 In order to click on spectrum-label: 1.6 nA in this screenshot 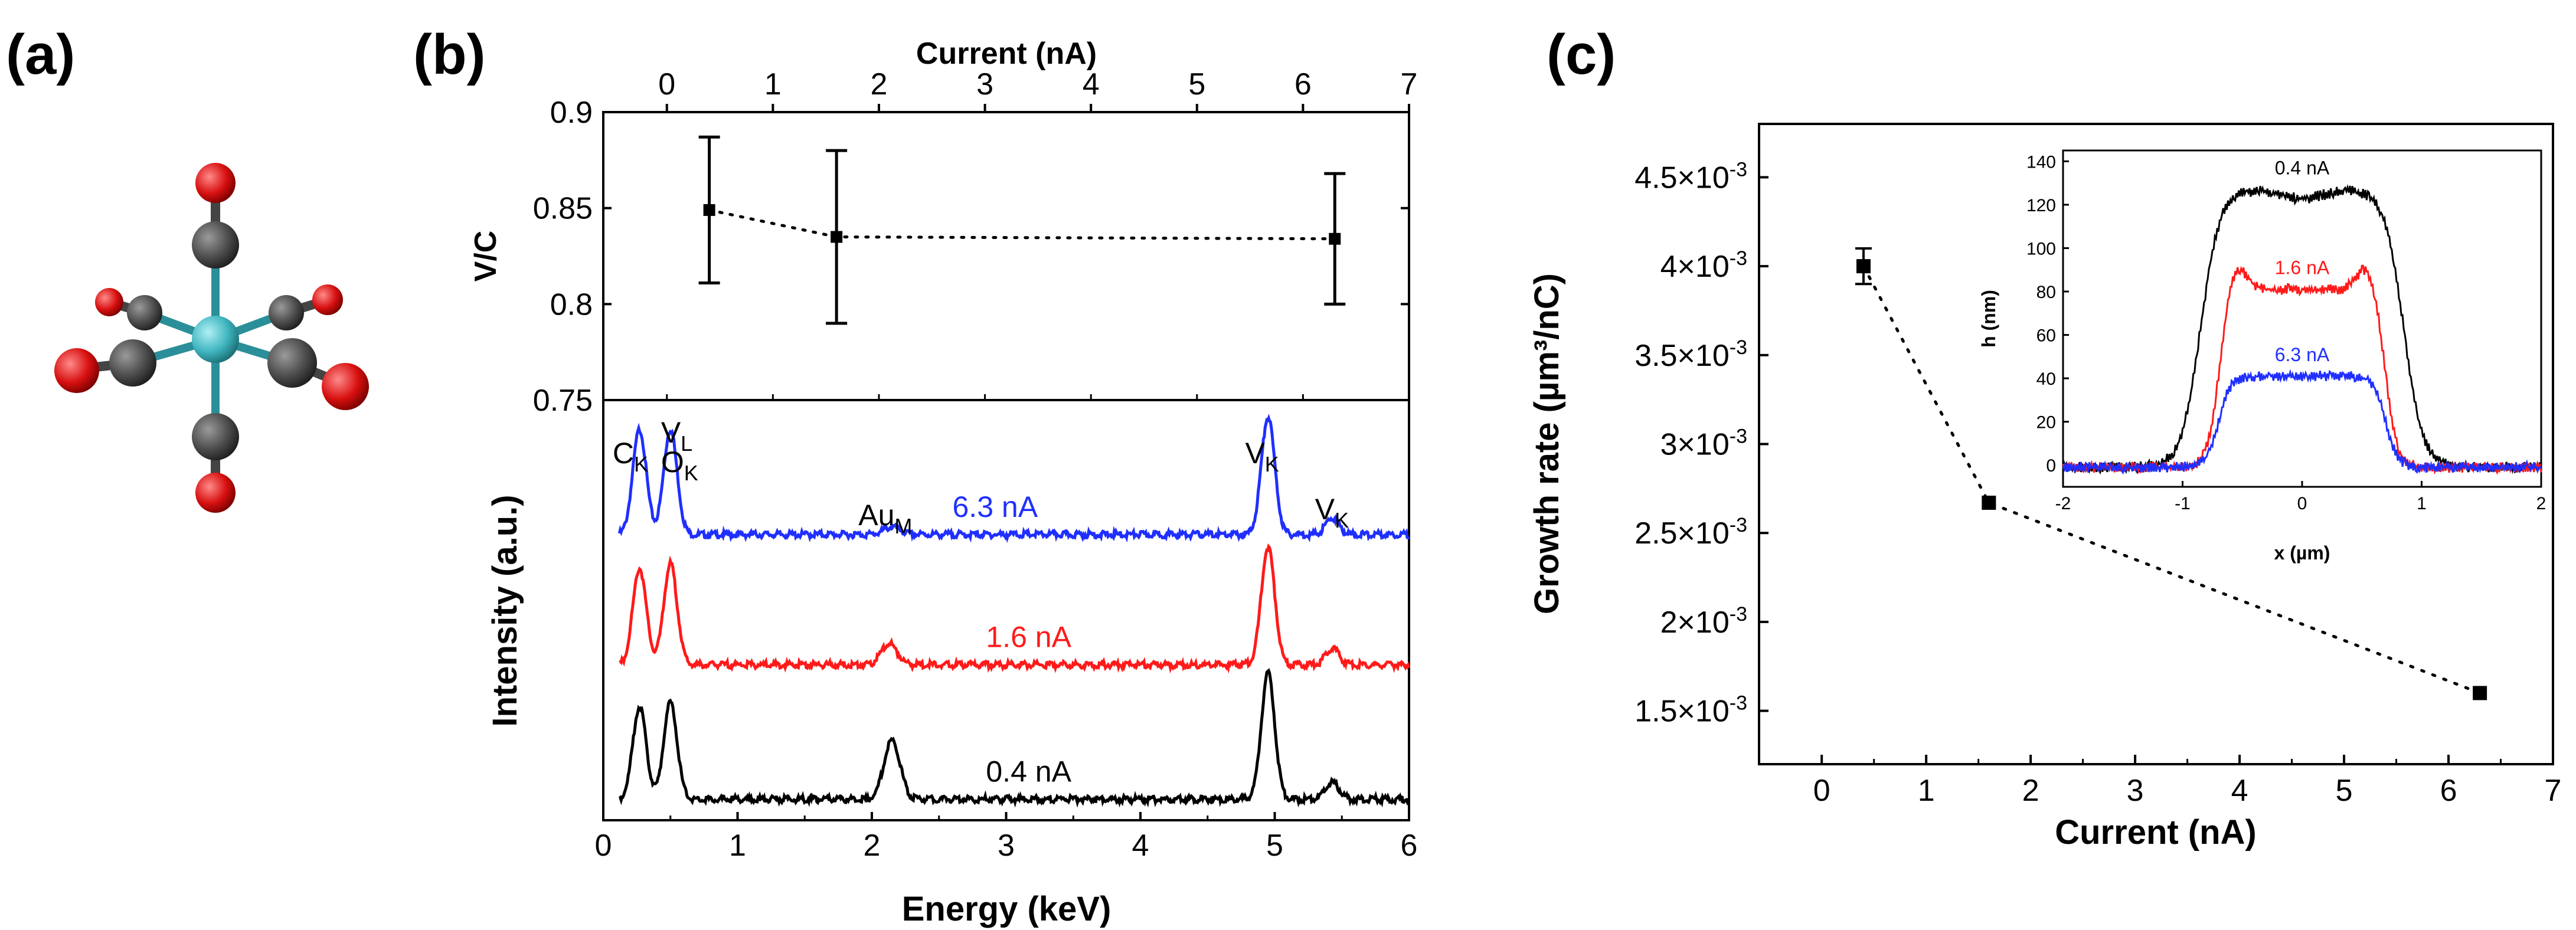, I will do `click(1028, 637)`.